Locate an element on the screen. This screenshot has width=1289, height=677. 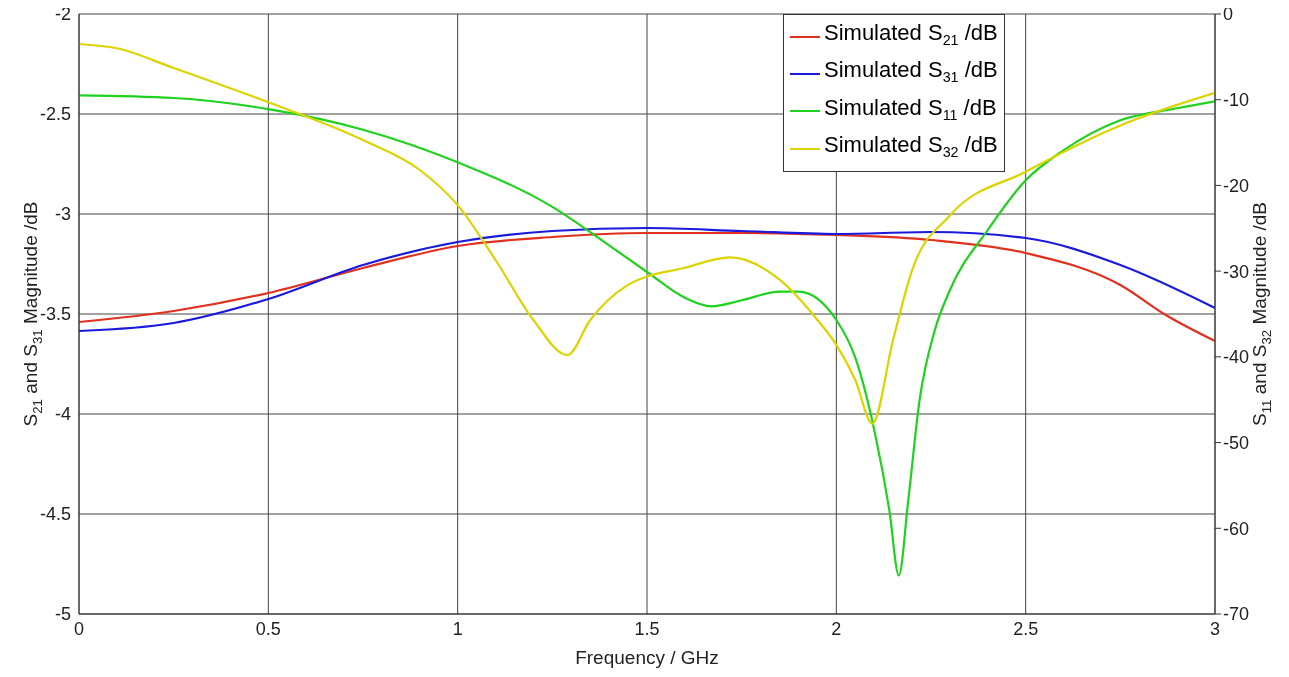
y2-tick-label: -40 is located at coordinates (1236, 357).